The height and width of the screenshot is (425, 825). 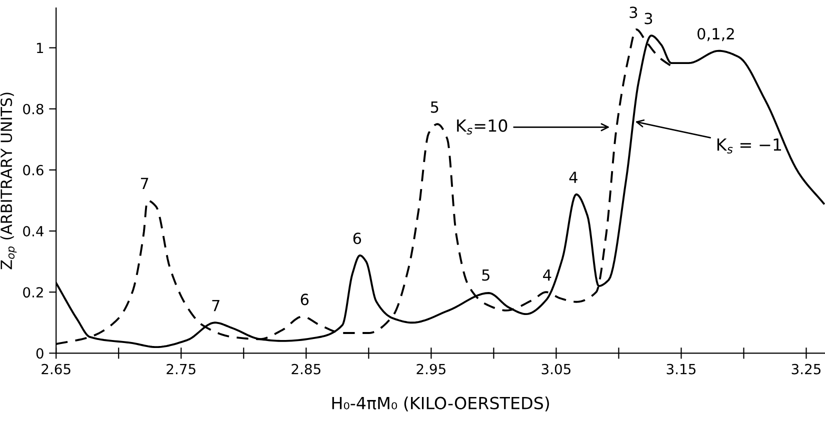 I want to click on x-tick-label: 2.85, so click(x=306, y=369).